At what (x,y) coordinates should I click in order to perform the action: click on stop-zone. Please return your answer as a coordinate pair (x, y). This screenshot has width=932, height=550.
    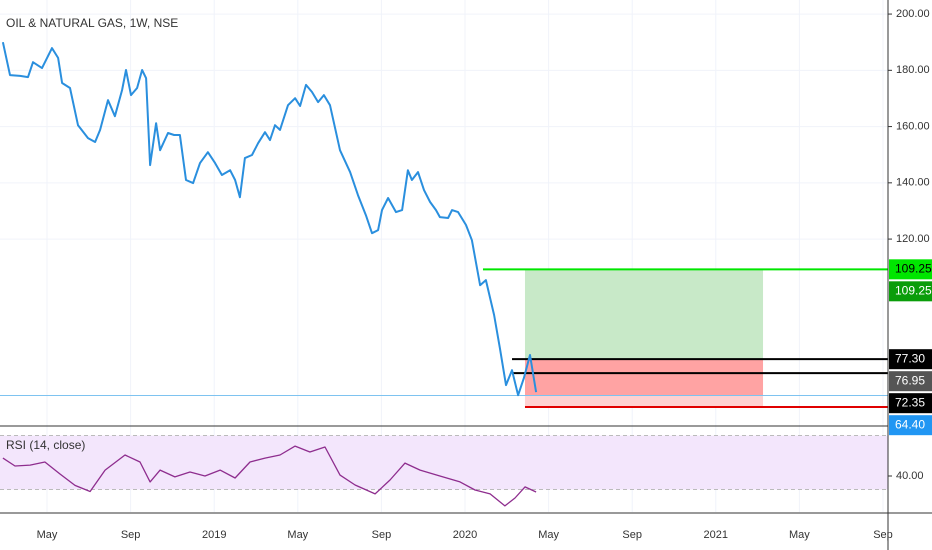
    Looking at the image, I should click on (644, 377).